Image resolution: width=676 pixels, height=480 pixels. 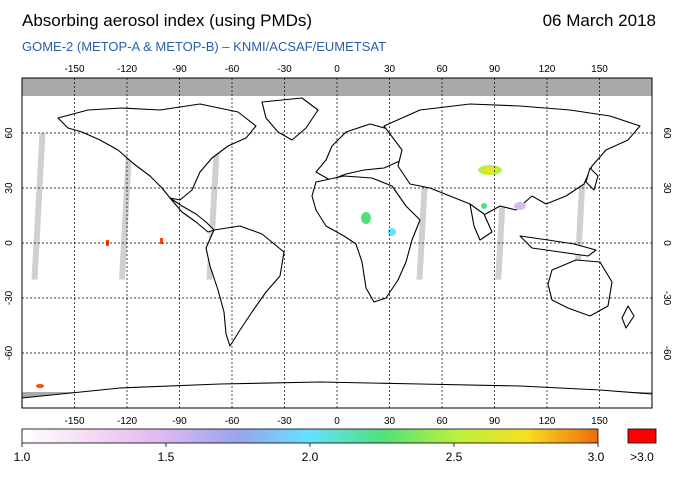 What do you see at coordinates (22, 457) in the screenshot?
I see `colorbar-label: 1.0` at bounding box center [22, 457].